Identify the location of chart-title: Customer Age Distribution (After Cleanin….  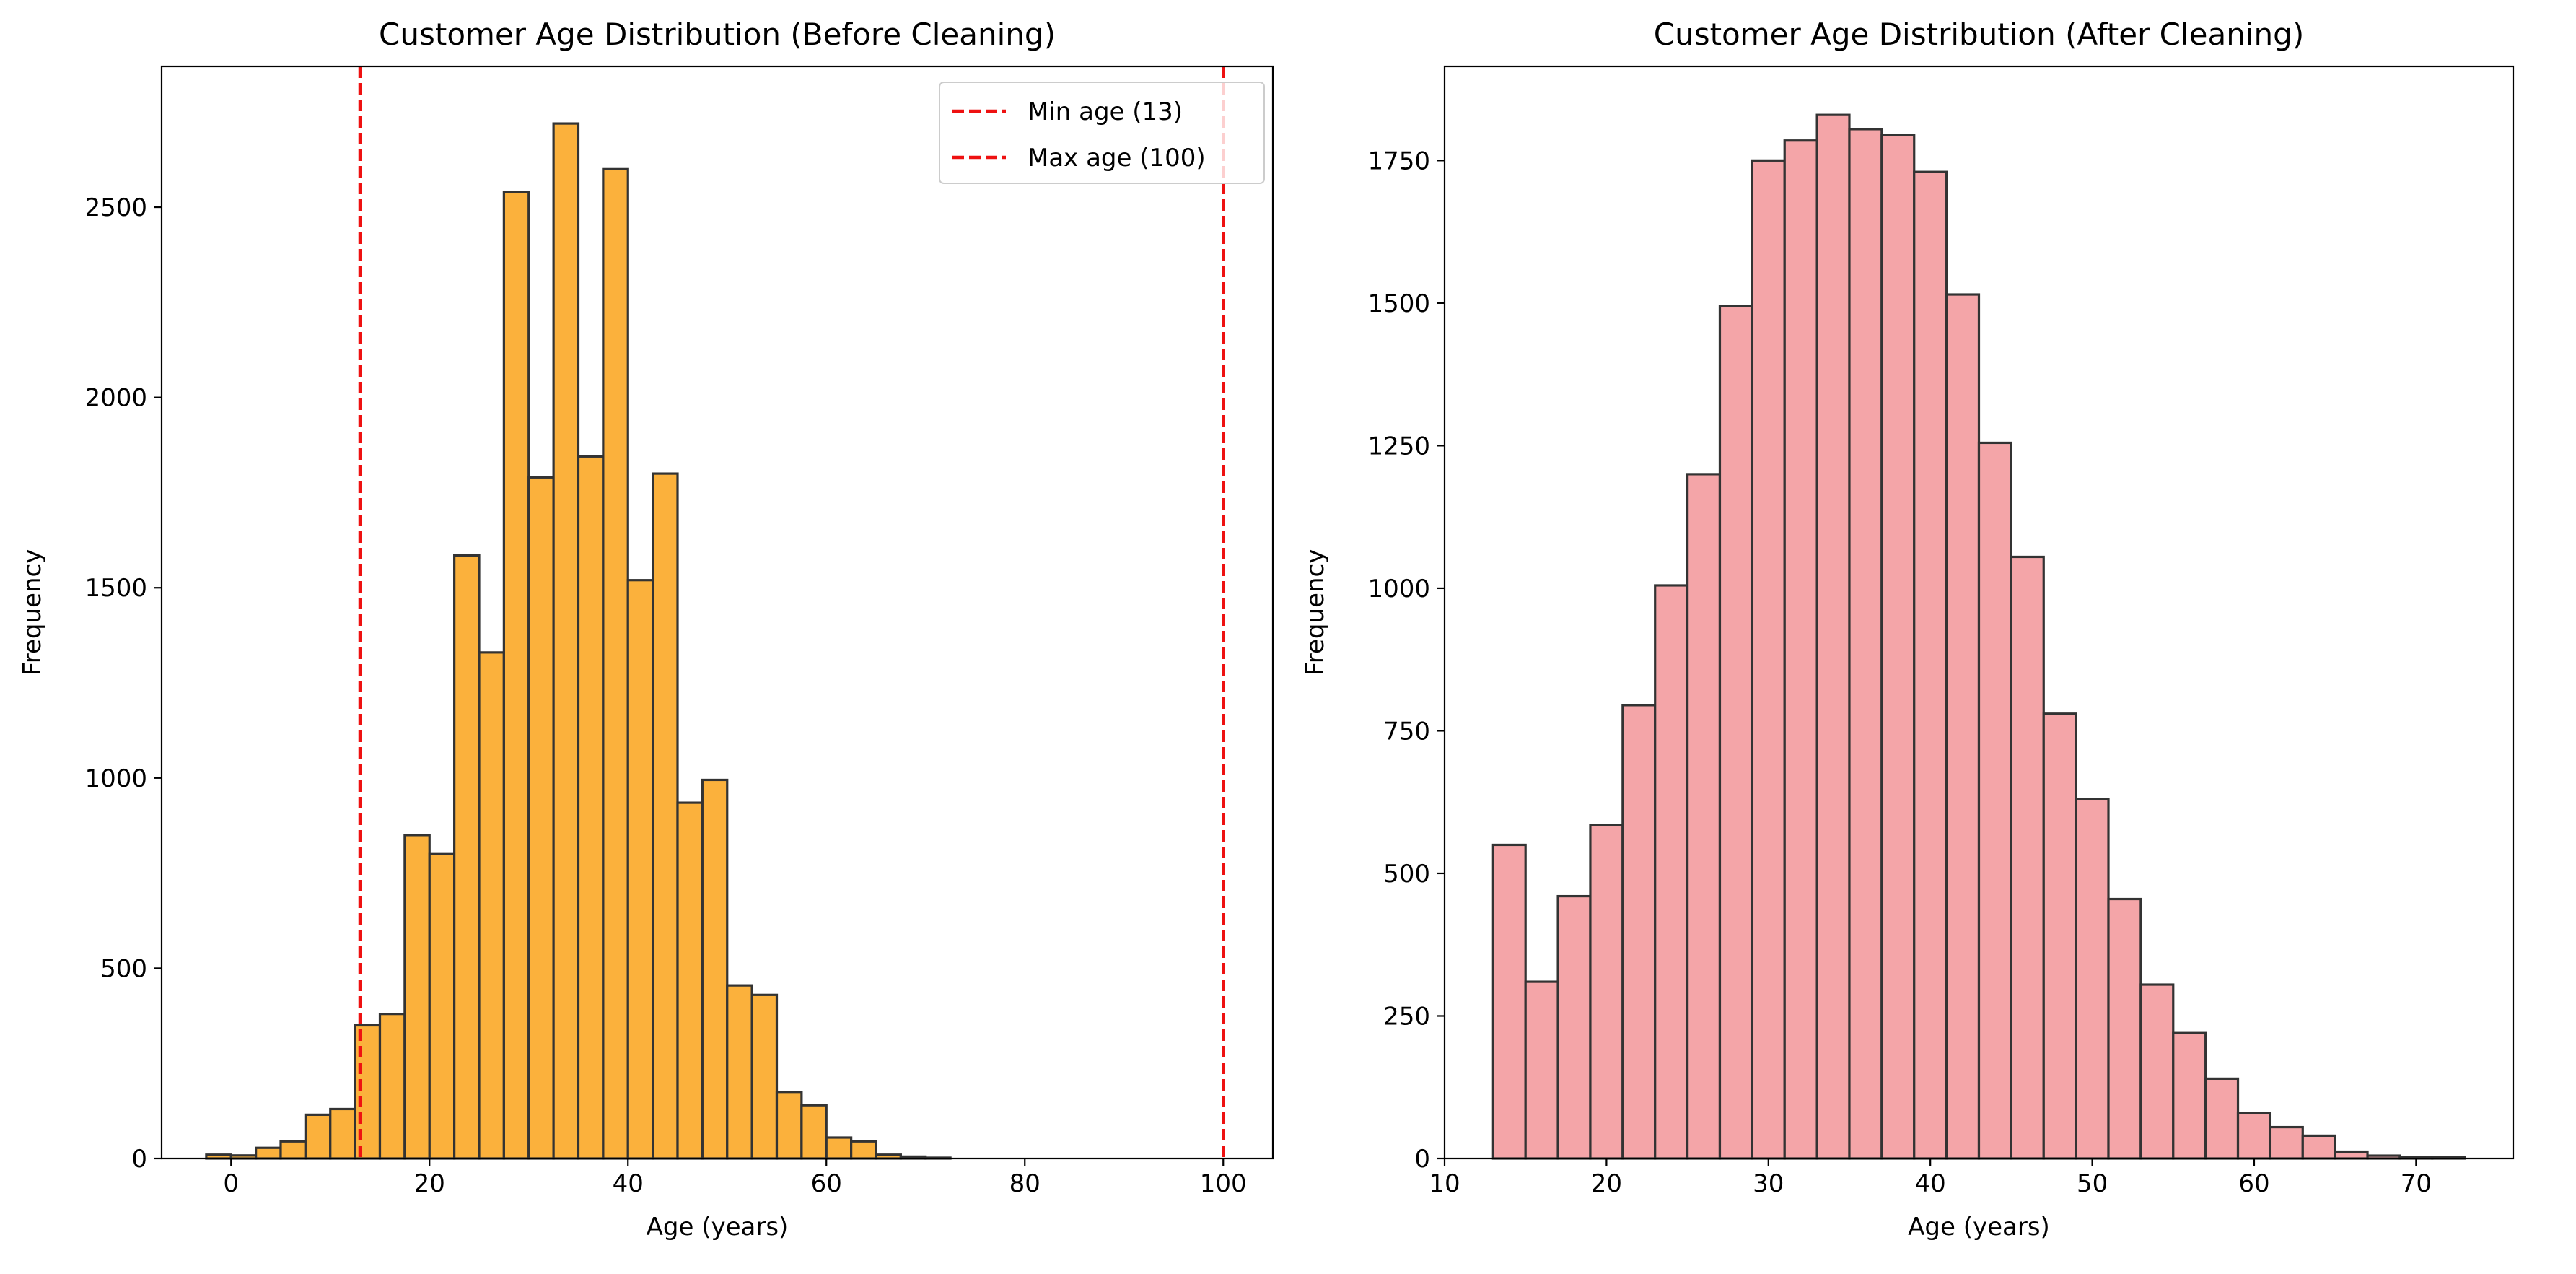
(1979, 34).